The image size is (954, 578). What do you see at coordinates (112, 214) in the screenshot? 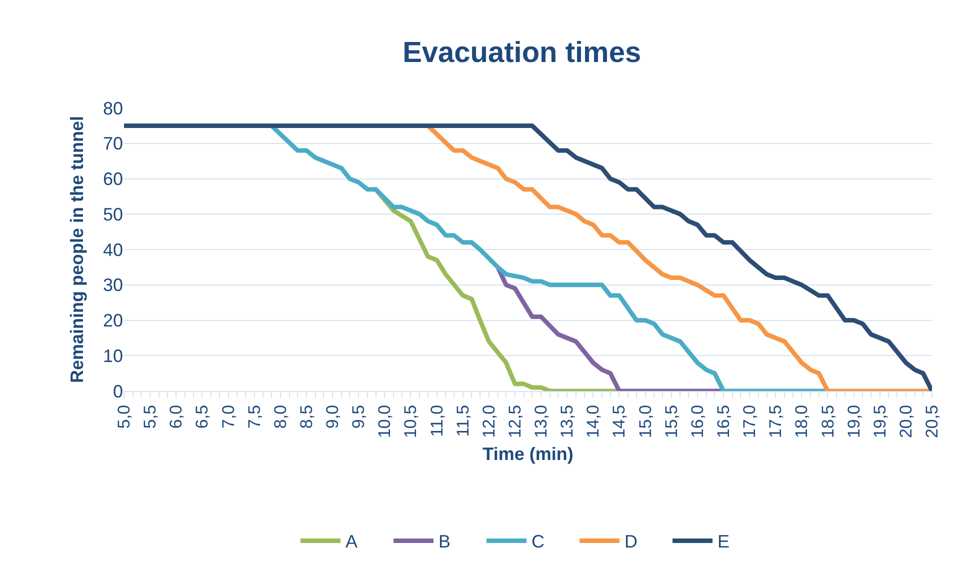
I see `y-tick-label: 50` at bounding box center [112, 214].